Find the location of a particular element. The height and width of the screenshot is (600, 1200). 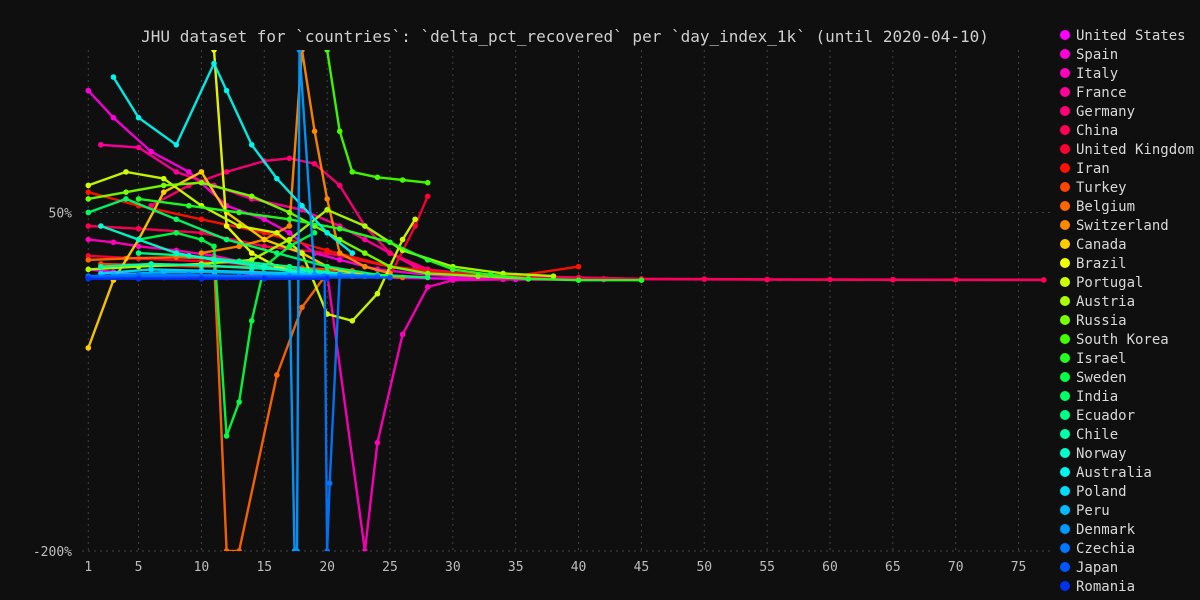

legend-label: Poland is located at coordinates (1101, 492).